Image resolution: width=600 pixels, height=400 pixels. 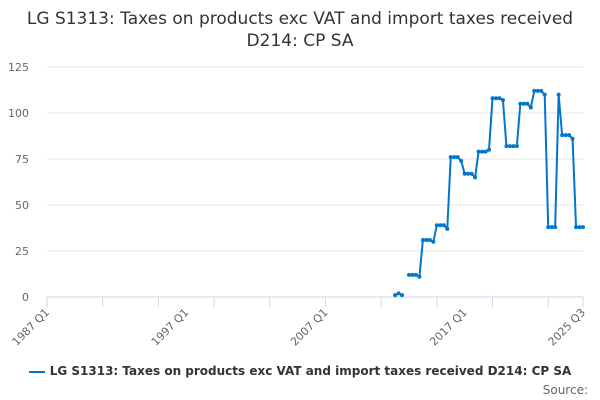 What do you see at coordinates (565, 390) in the screenshot?
I see `source-label: Source:` at bounding box center [565, 390].